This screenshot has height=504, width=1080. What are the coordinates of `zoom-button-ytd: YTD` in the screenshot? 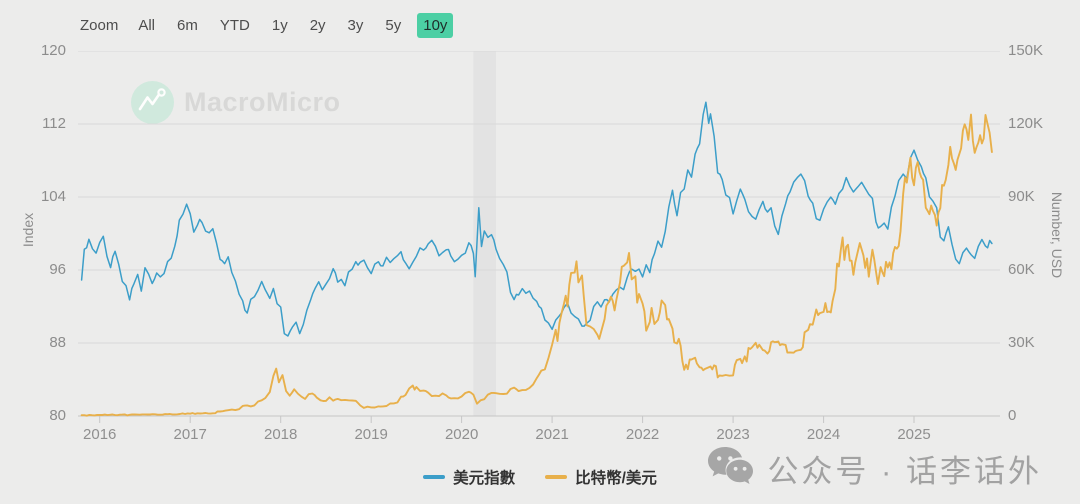 It's located at (235, 25).